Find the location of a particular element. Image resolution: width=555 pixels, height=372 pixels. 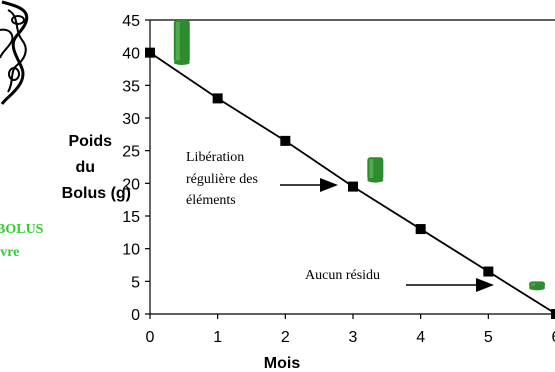

x-axis-title: Mois is located at coordinates (282, 363).